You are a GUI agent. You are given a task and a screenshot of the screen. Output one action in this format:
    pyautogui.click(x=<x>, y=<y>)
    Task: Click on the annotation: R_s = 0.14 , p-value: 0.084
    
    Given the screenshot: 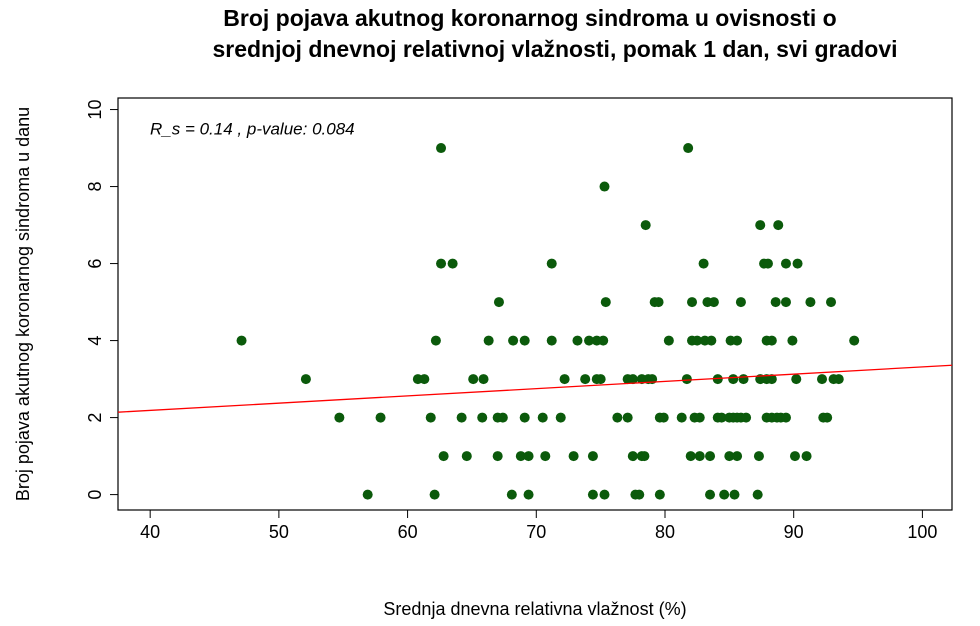 What is the action you would take?
    pyautogui.click(x=252, y=128)
    